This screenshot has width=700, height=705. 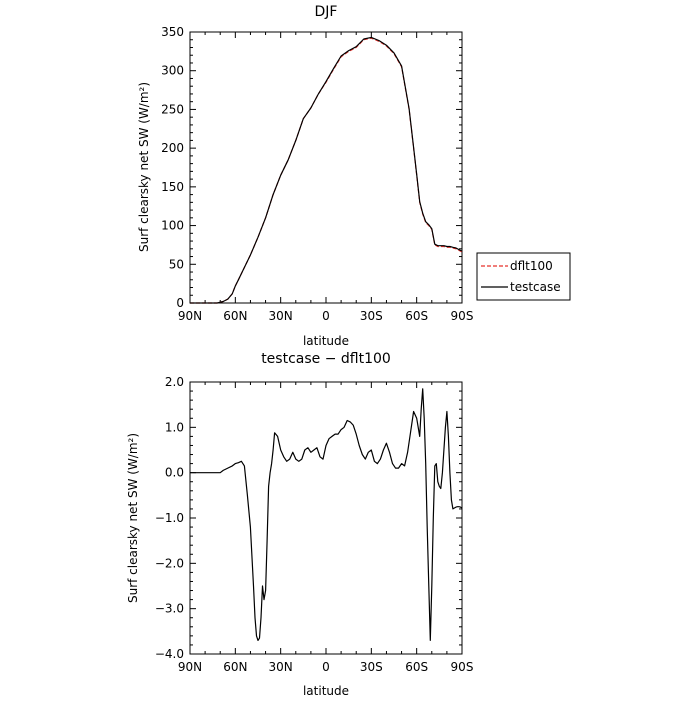 I want to click on y-tick-label: 2.0, so click(x=174, y=382).